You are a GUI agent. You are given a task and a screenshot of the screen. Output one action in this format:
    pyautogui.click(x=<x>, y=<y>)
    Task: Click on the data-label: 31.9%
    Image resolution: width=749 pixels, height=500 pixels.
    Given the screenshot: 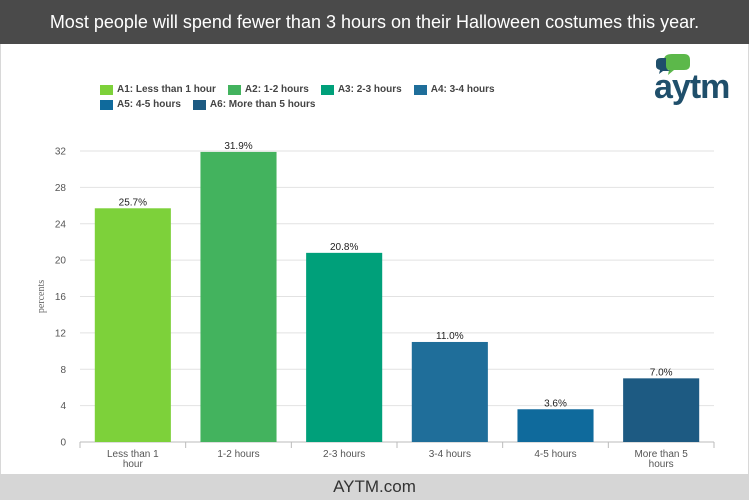 What is the action you would take?
    pyautogui.click(x=238, y=146)
    